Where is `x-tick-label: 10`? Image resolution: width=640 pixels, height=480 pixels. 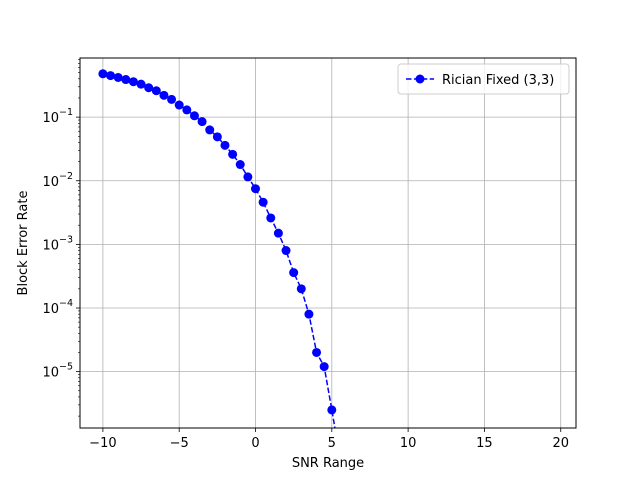 x-tick-label: 10 is located at coordinates (408, 443).